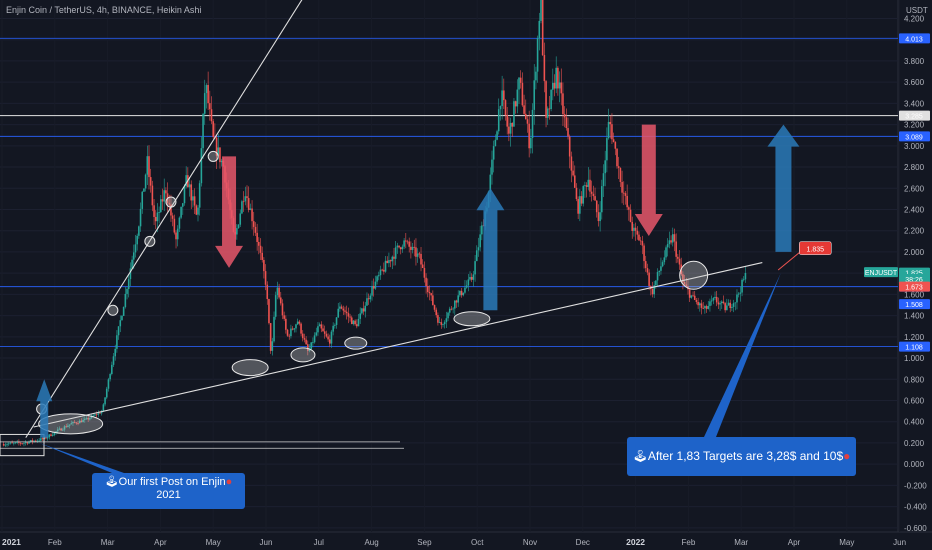 The image size is (932, 550). I want to click on y-tick-label: 2.200, so click(914, 231).